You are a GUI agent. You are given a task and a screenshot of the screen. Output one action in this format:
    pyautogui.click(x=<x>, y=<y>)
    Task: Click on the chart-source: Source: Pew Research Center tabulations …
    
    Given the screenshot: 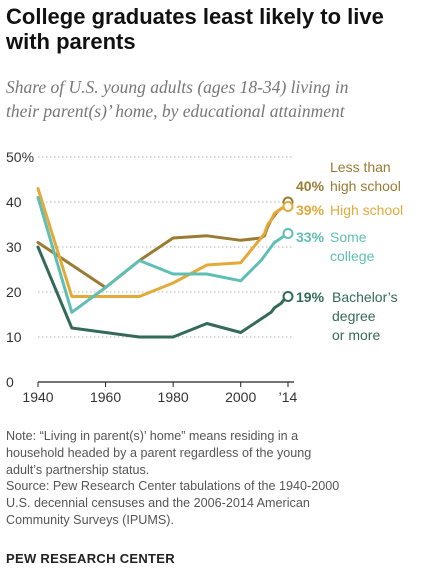 What is the action you would take?
    pyautogui.click(x=221, y=503)
    